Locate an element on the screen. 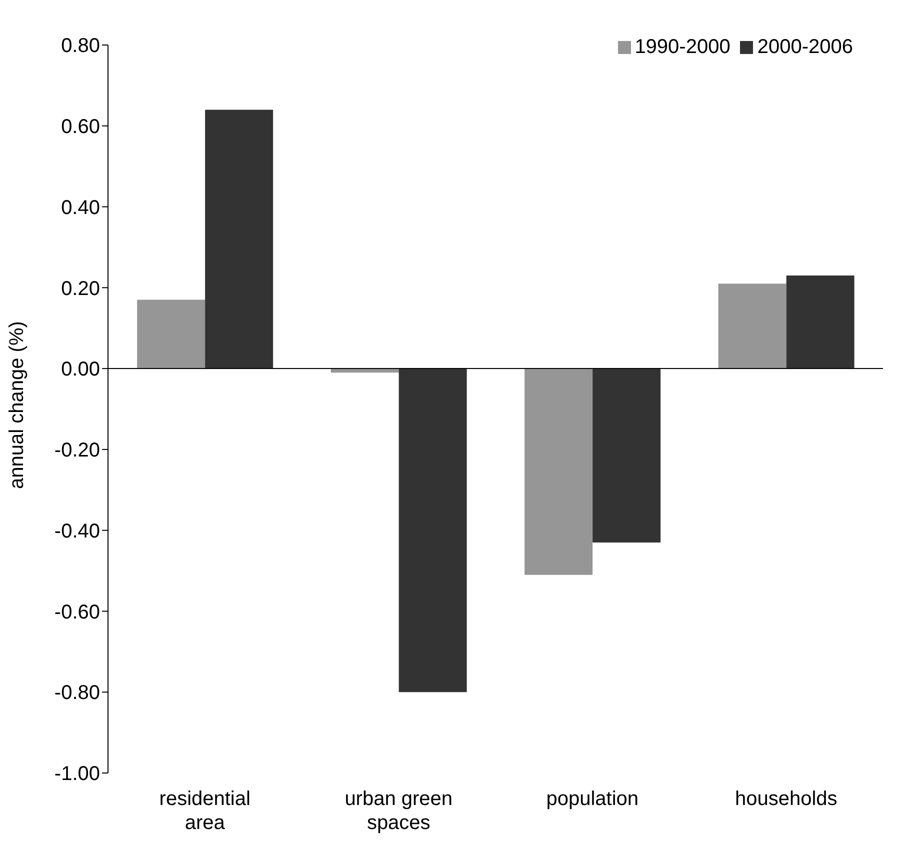 The height and width of the screenshot is (859, 899). legend-label: 1990-2000 is located at coordinates (682, 47).